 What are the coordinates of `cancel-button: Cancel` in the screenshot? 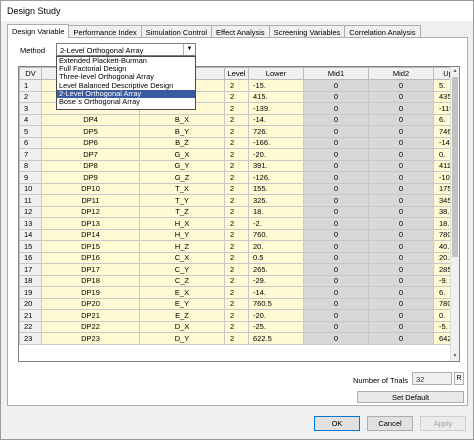 It's located at (390, 423).